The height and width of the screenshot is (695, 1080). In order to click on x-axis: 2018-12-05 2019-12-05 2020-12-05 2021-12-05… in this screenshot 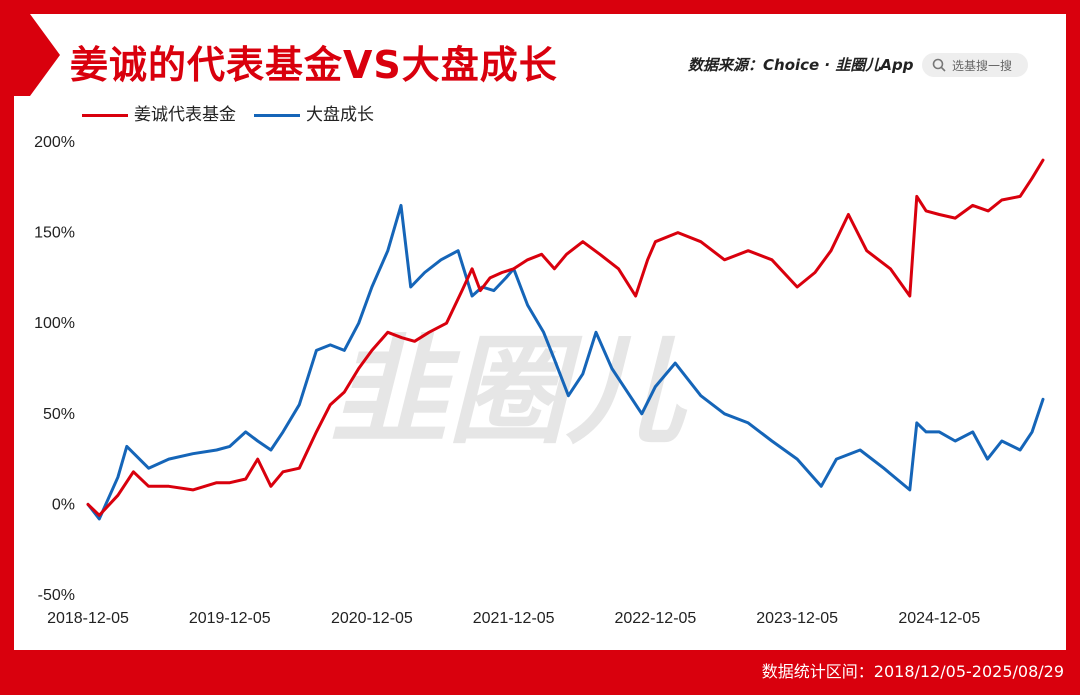, I will do `click(513, 618)`.